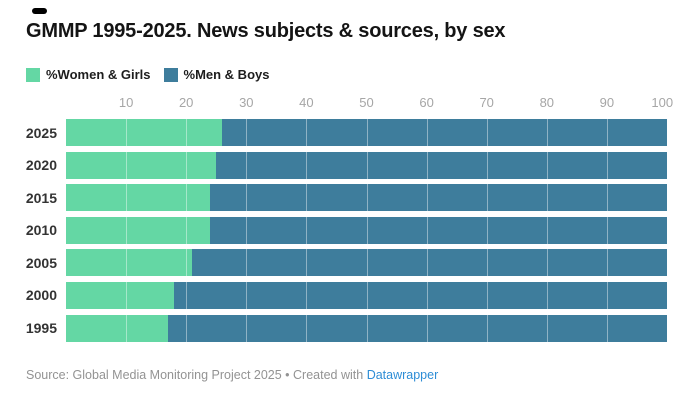  Describe the element at coordinates (98, 74) in the screenshot. I see `legend-label: %Women & Girls` at that location.